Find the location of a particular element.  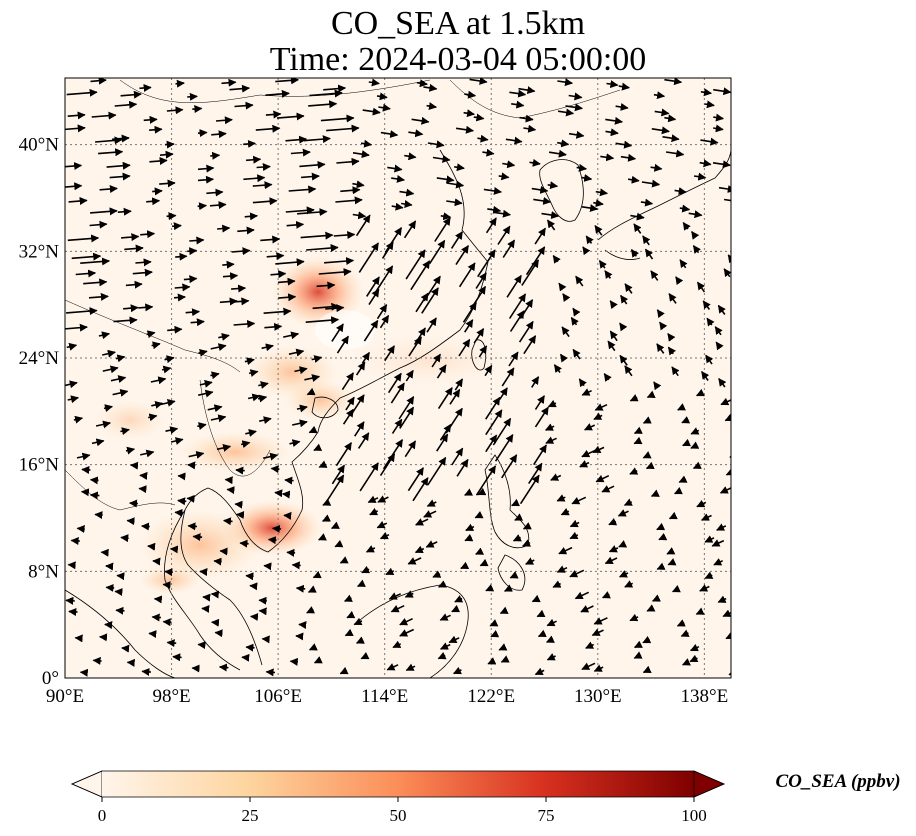

colorbar-extend-low is located at coordinates (86, 784).